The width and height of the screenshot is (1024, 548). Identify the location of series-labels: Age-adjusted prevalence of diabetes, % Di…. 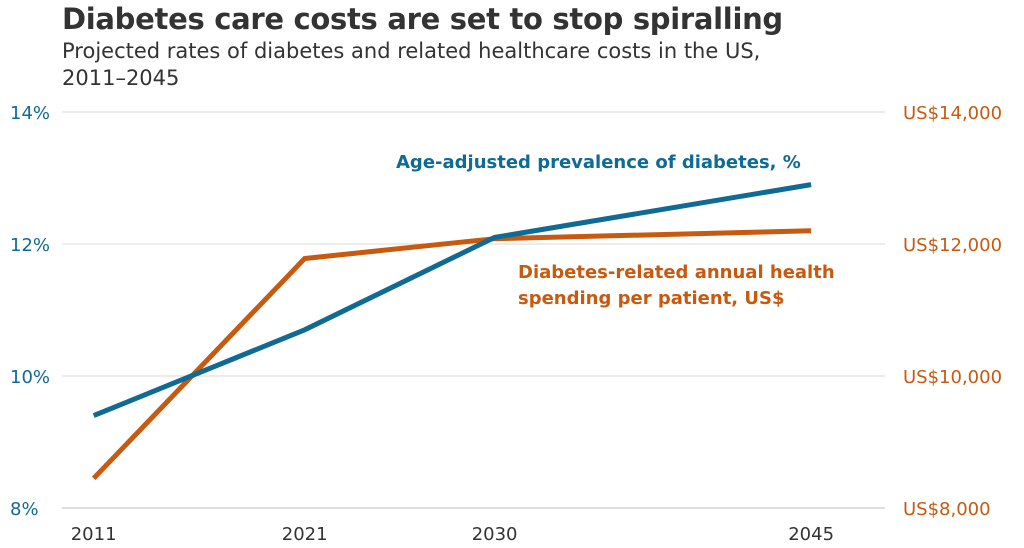
(615, 230).